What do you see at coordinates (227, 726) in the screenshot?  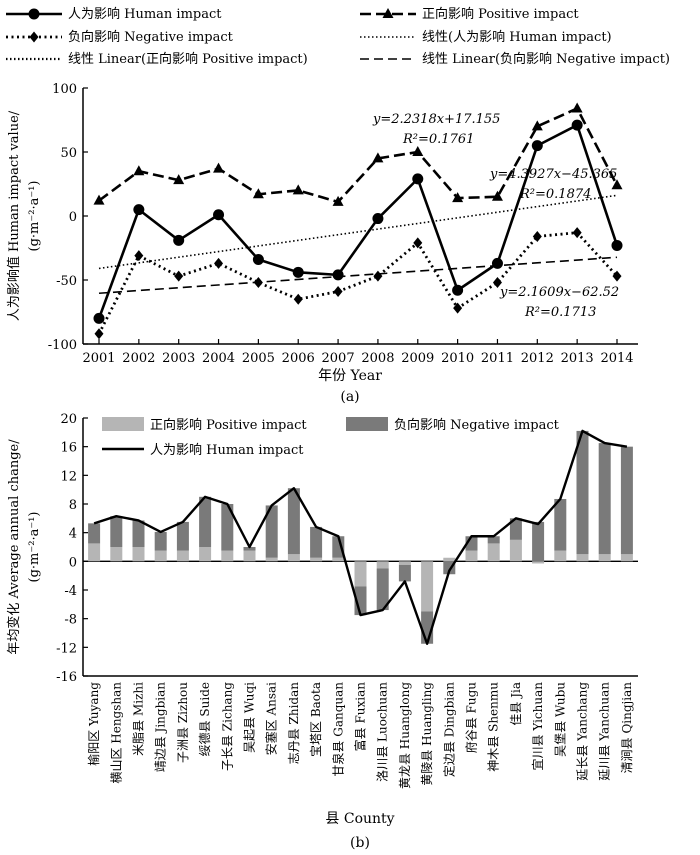 I see `category-label: 子长县 Zichang` at bounding box center [227, 726].